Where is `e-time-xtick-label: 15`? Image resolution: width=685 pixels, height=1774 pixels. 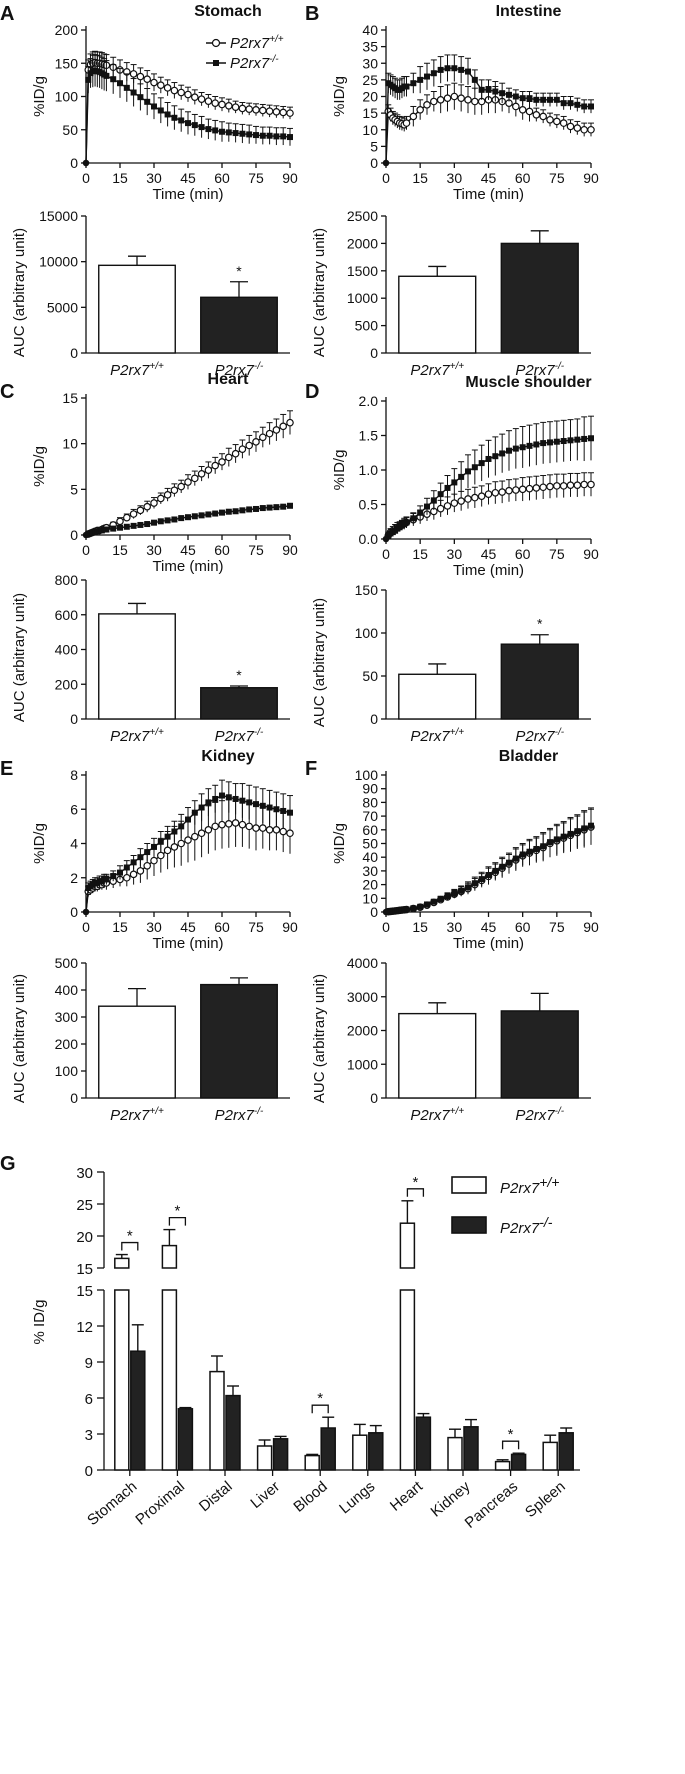 e-time-xtick-label: 15 is located at coordinates (120, 927).